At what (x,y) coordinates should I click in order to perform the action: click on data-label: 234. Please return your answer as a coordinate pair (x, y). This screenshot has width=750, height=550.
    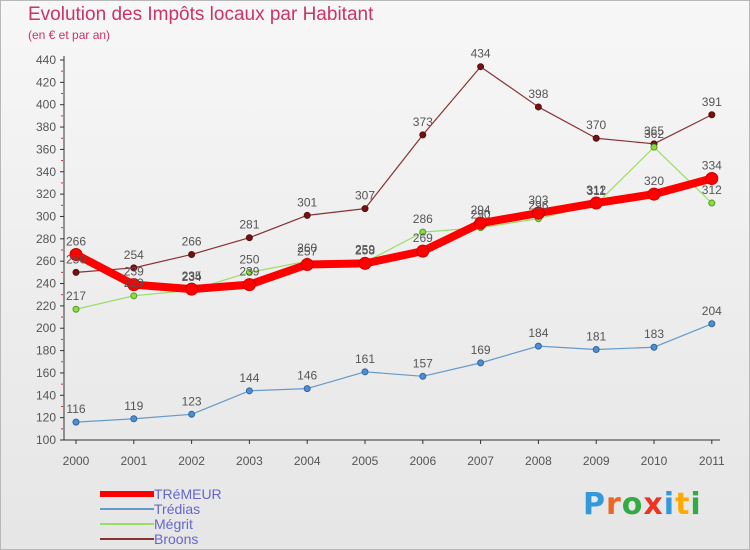
    Looking at the image, I should click on (192, 277).